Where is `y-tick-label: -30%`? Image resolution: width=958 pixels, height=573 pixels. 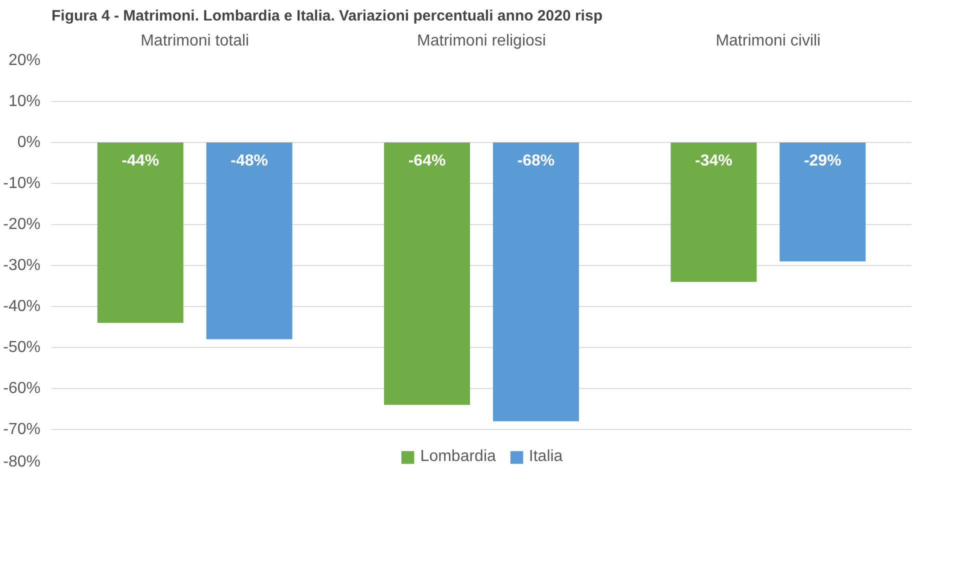 y-tick-label: -30% is located at coordinates (22, 265).